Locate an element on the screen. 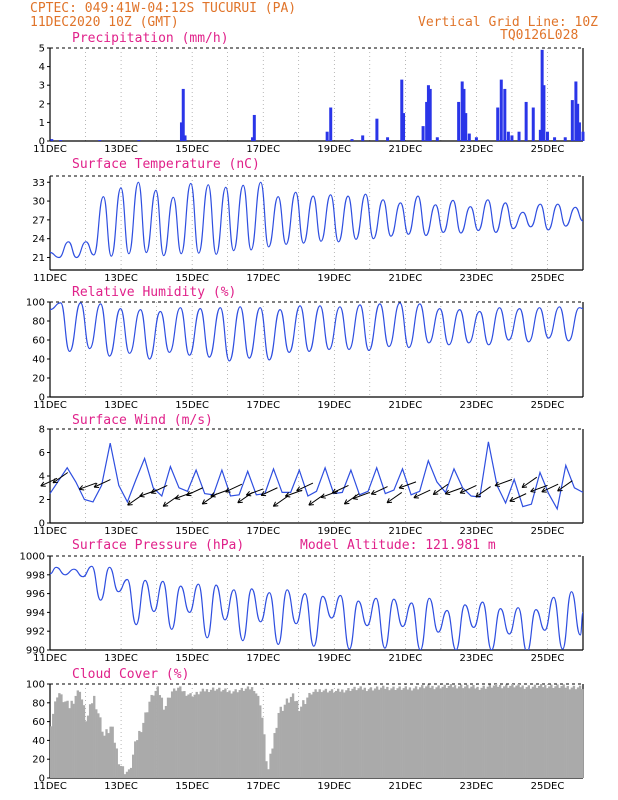 This screenshot has width=618, height=800. x-tick-label: 25DEC is located at coordinates (548, 405).